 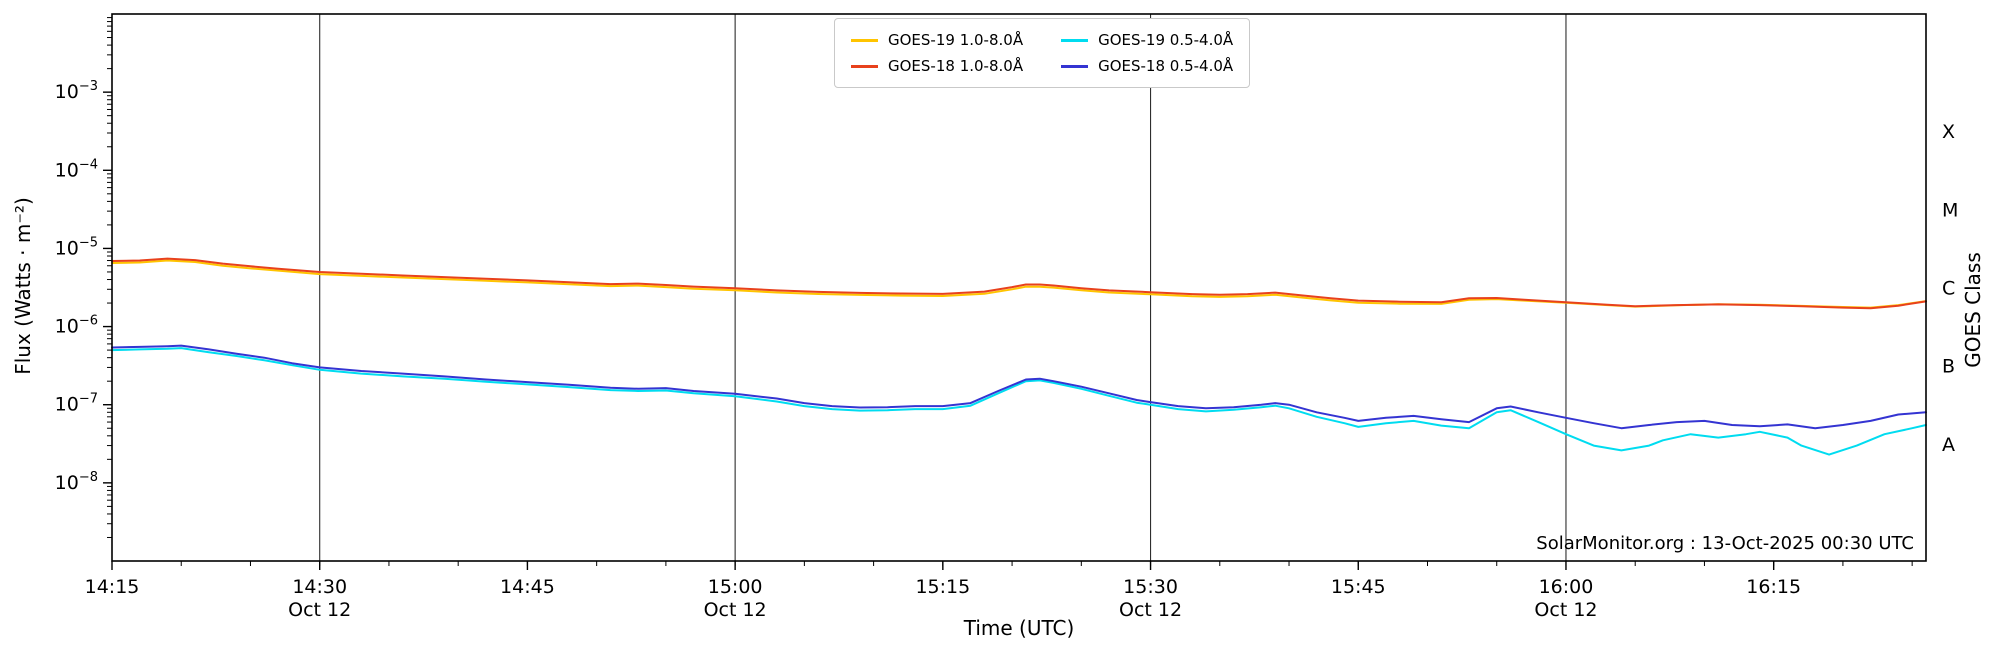 What do you see at coordinates (1725, 543) in the screenshot?
I see `watermark: SolarMonitor.org : 13-Oct-2025 00:30 UTC` at bounding box center [1725, 543].